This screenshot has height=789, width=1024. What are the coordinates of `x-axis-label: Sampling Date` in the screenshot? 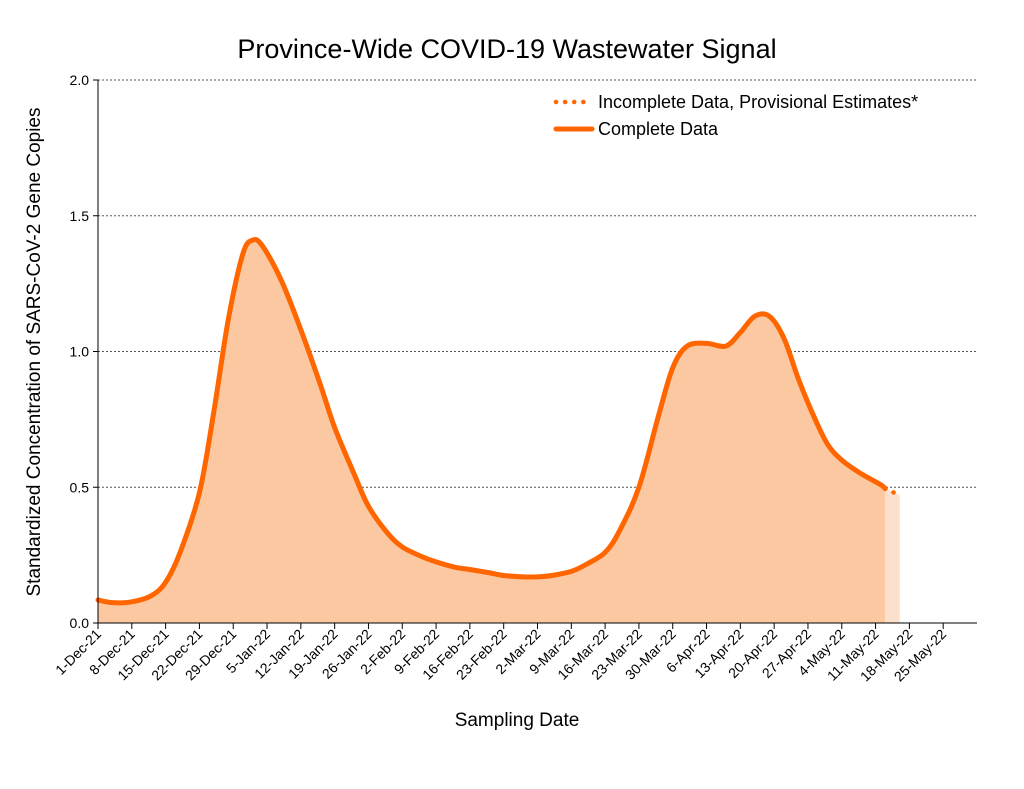 It's located at (517, 720).